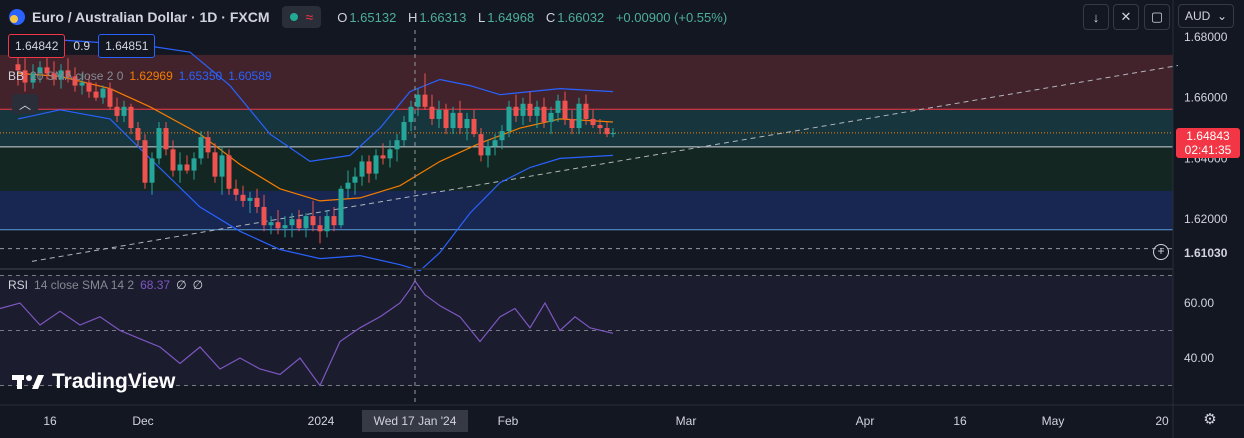 This screenshot has height=438, width=1244. I want to click on add-alert-icon: +, so click(1161, 252).